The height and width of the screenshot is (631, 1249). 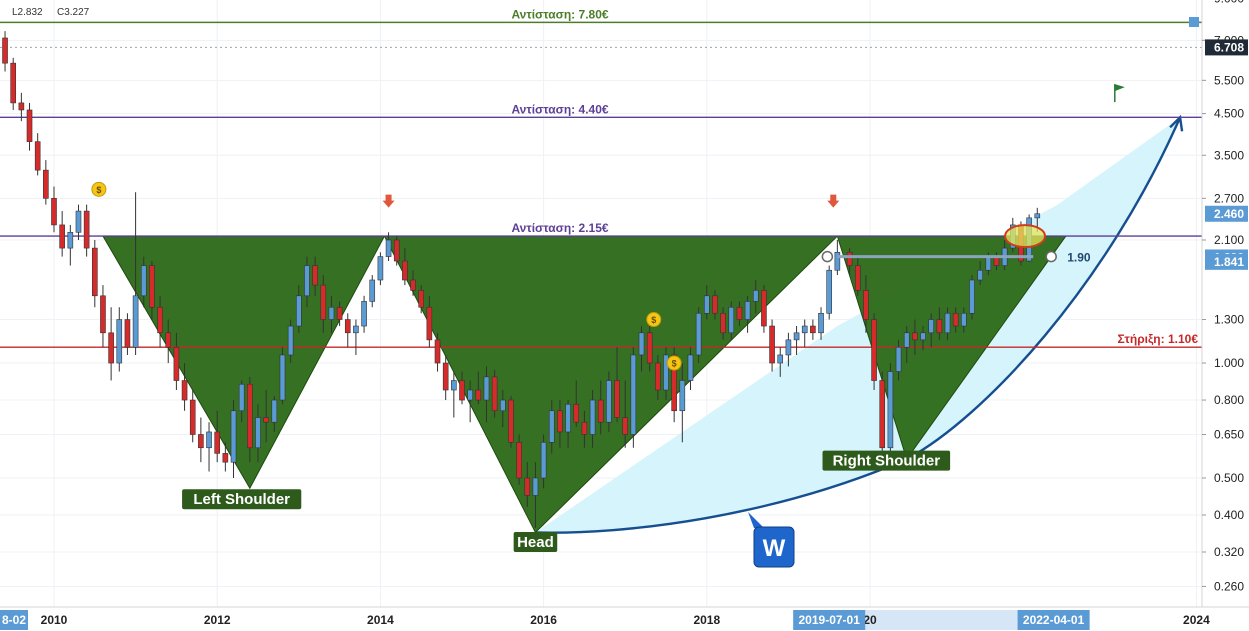 What do you see at coordinates (1119, 93) in the screenshot?
I see `flag-icon` at bounding box center [1119, 93].